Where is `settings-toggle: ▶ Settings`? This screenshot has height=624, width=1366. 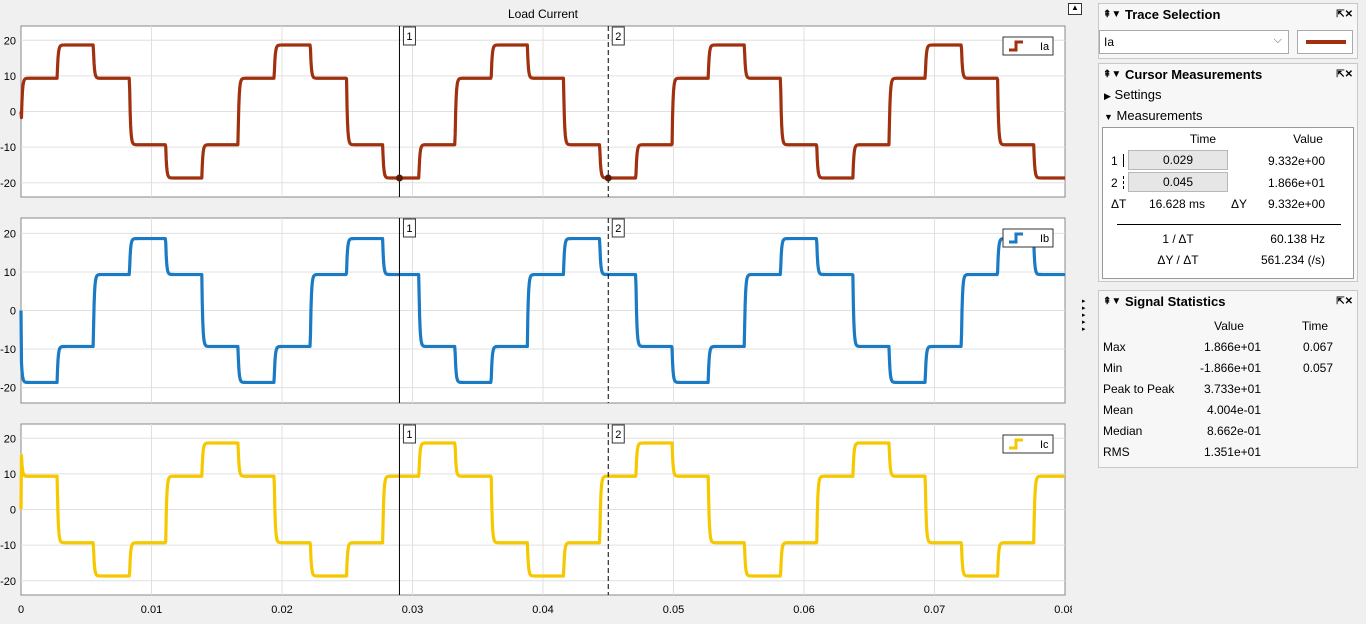 settings-toggle: ▶ Settings is located at coordinates (1133, 94).